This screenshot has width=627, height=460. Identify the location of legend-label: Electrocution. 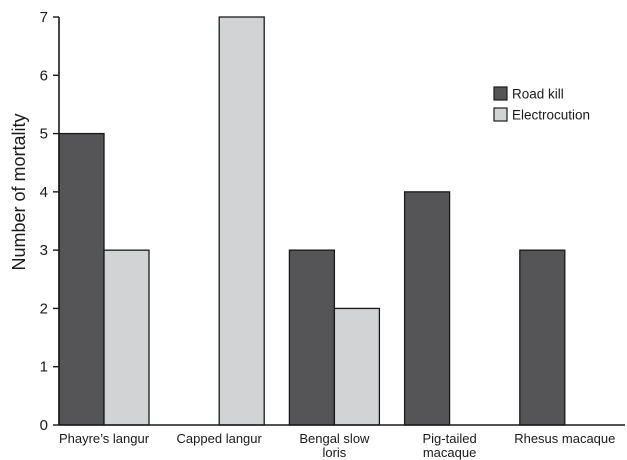
(551, 115).